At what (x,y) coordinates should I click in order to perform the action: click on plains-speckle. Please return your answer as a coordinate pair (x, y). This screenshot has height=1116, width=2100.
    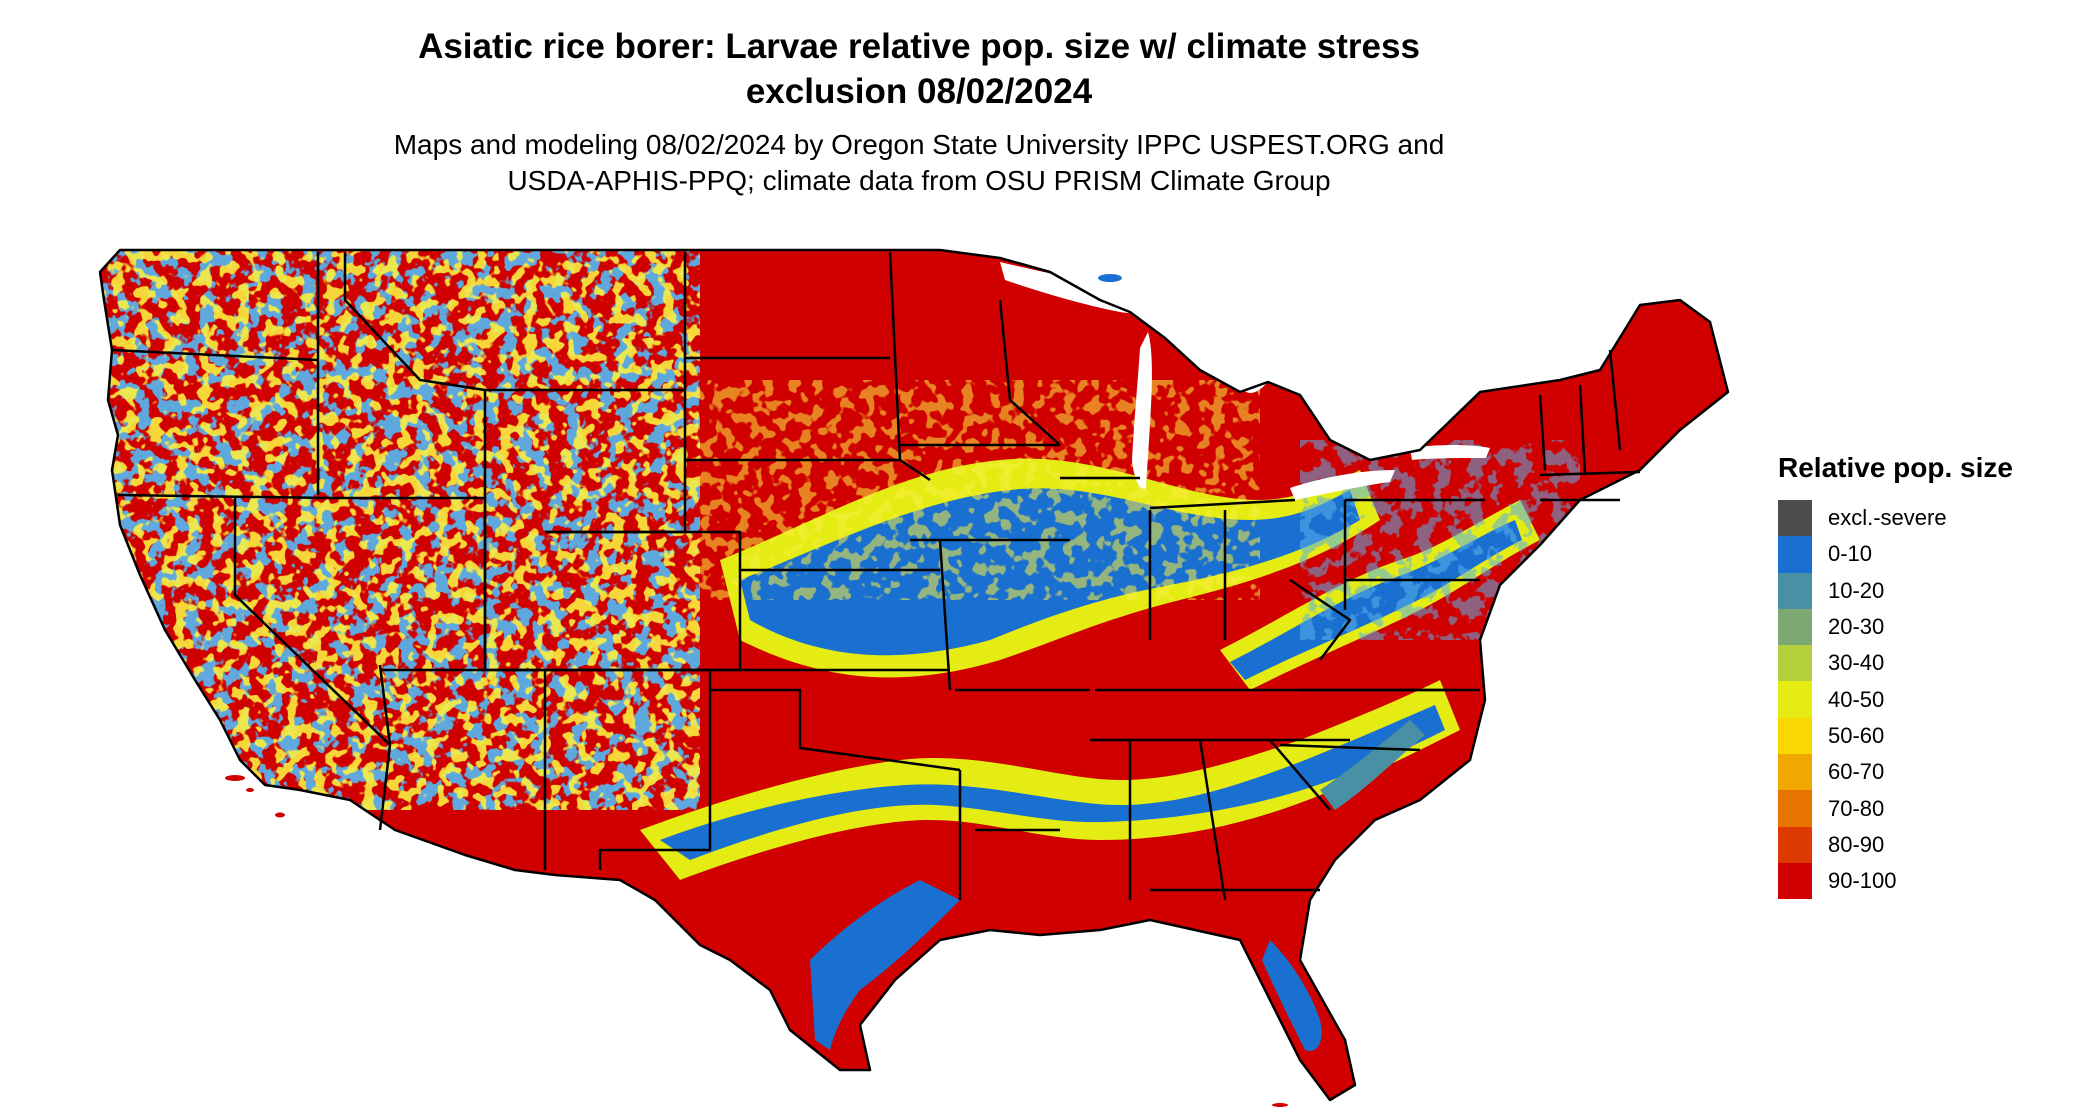
    Looking at the image, I should click on (1140, 510).